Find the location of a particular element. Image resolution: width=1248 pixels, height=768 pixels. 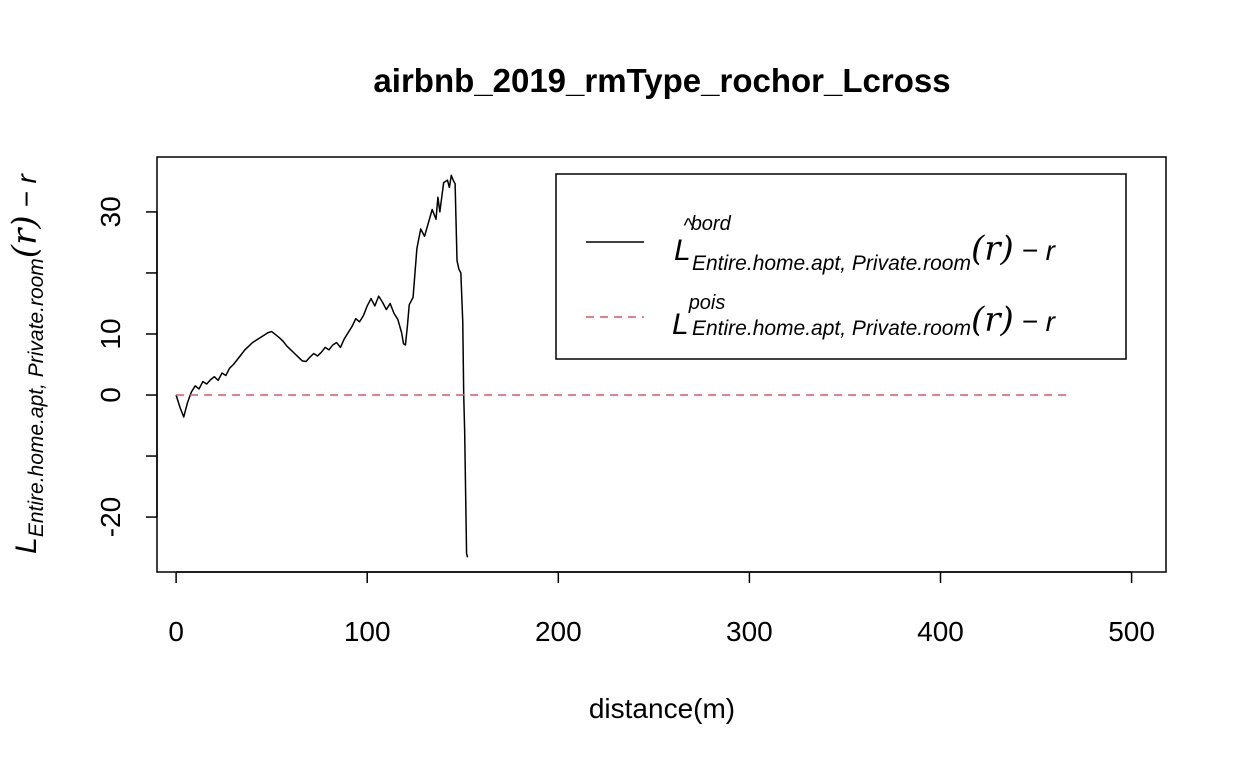

legend-pois-sub: Entire.home.apt, Private.room is located at coordinates (831, 328).